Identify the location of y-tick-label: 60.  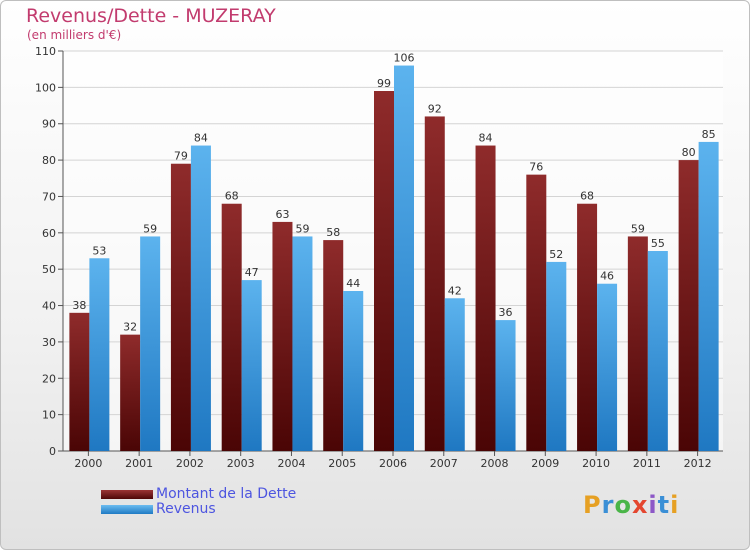
(49, 233).